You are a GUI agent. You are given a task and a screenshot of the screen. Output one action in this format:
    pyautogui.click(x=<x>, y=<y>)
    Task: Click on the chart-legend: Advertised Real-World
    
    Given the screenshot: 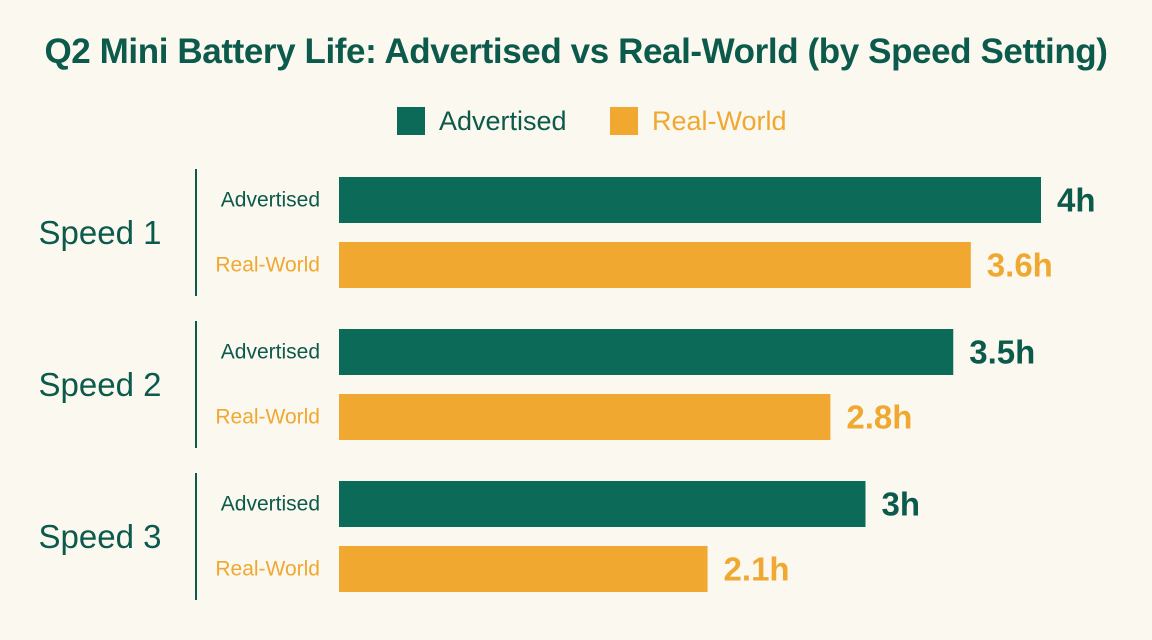 What is the action you would take?
    pyautogui.click(x=576, y=121)
    